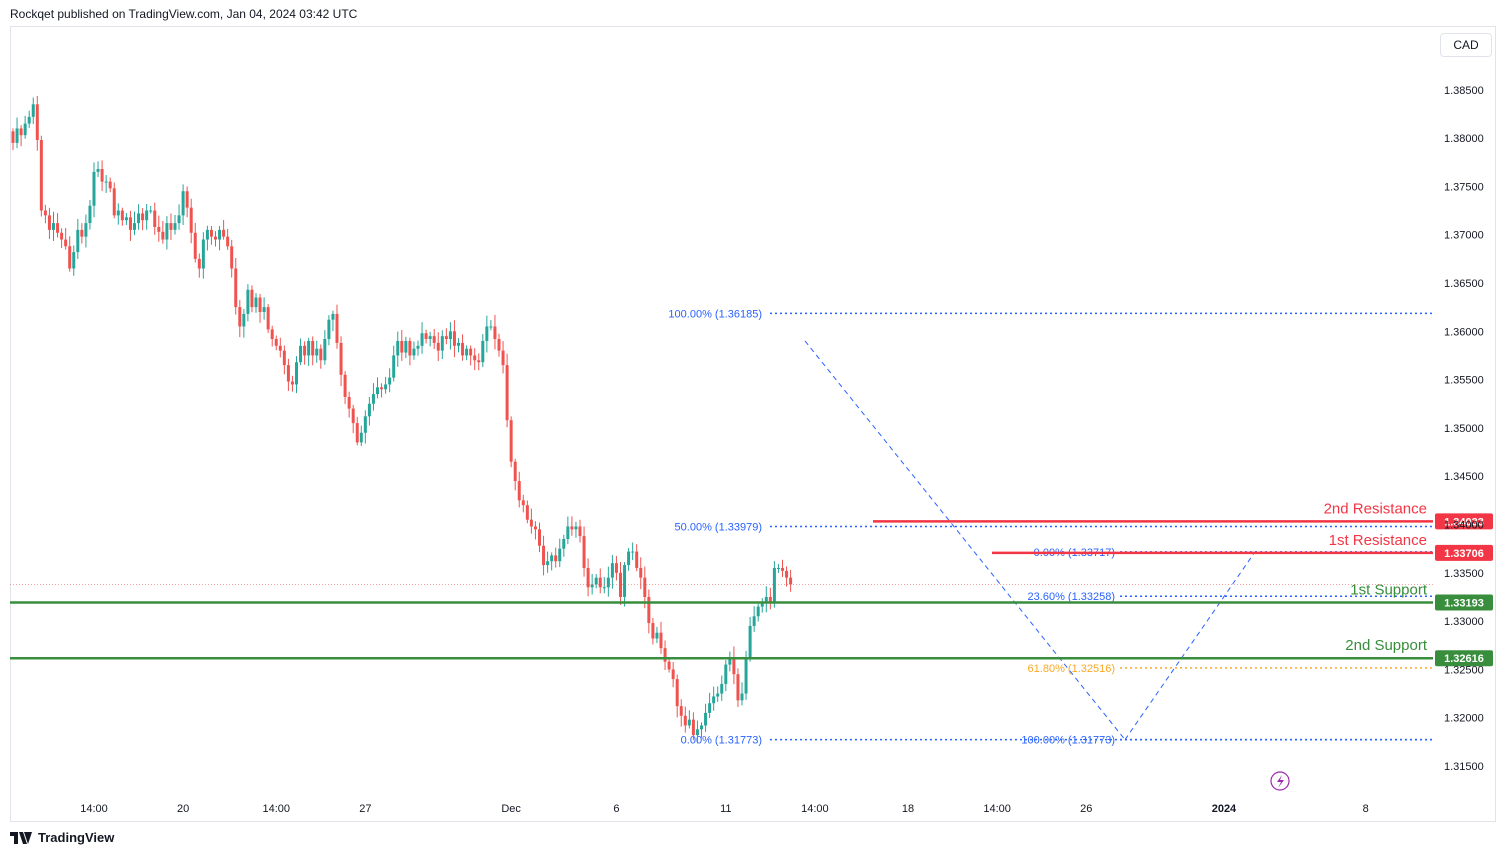  What do you see at coordinates (965, 540) in the screenshot?
I see `fib-trend-line` at bounding box center [965, 540].